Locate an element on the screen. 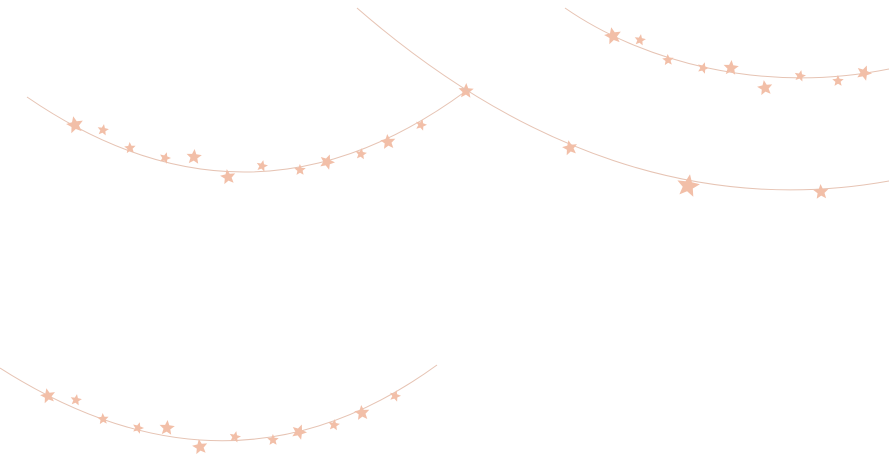 This screenshot has width=889, height=458. garland-top-right is located at coordinates (726, 51).